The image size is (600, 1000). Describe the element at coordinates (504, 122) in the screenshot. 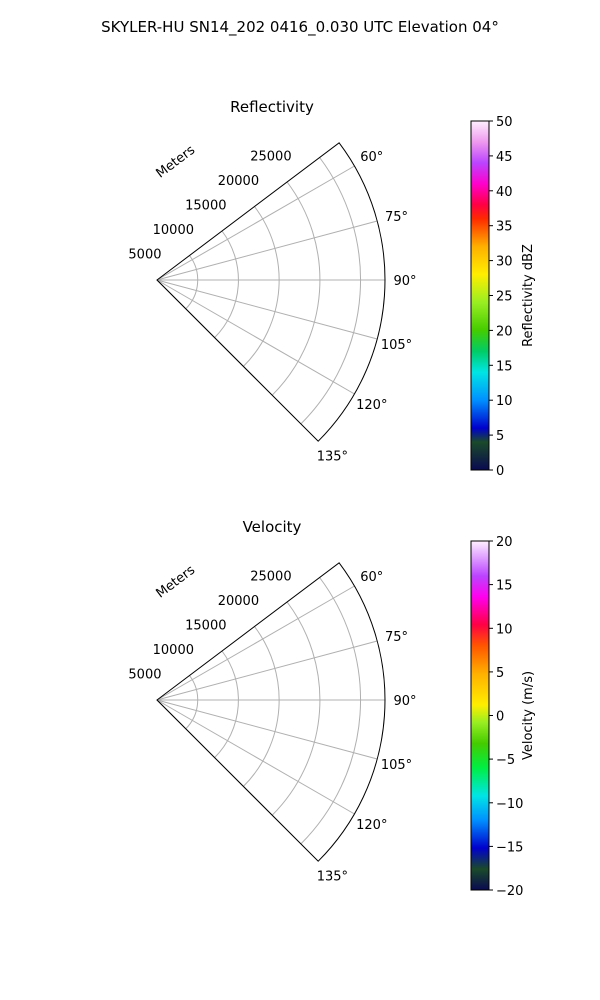

I see `colorbar-tick-label: 50` at that location.